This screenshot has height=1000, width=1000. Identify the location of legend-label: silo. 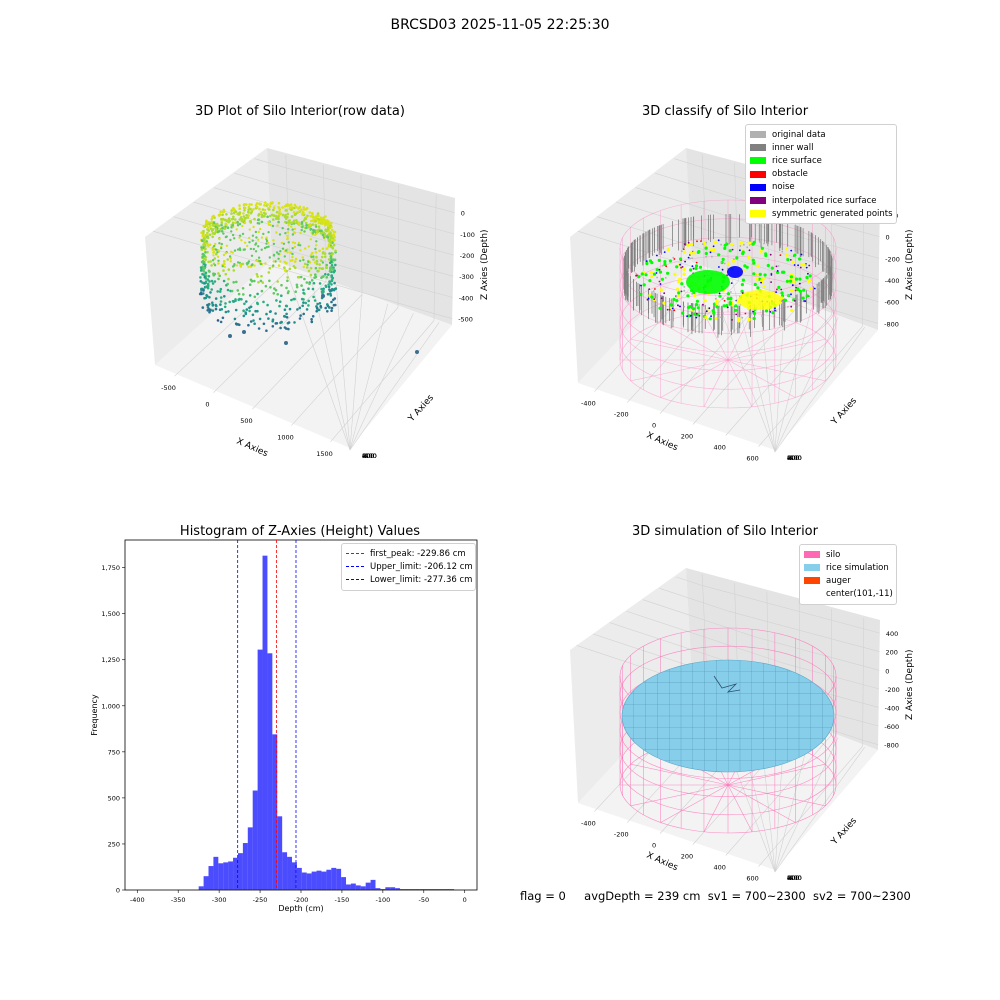
(833, 554).